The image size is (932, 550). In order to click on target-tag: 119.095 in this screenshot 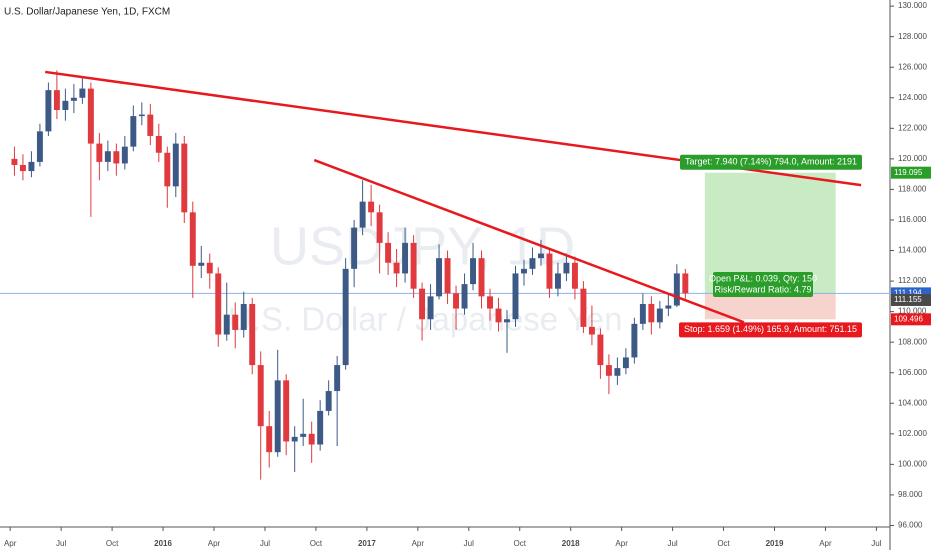, I will do `click(908, 172)`.